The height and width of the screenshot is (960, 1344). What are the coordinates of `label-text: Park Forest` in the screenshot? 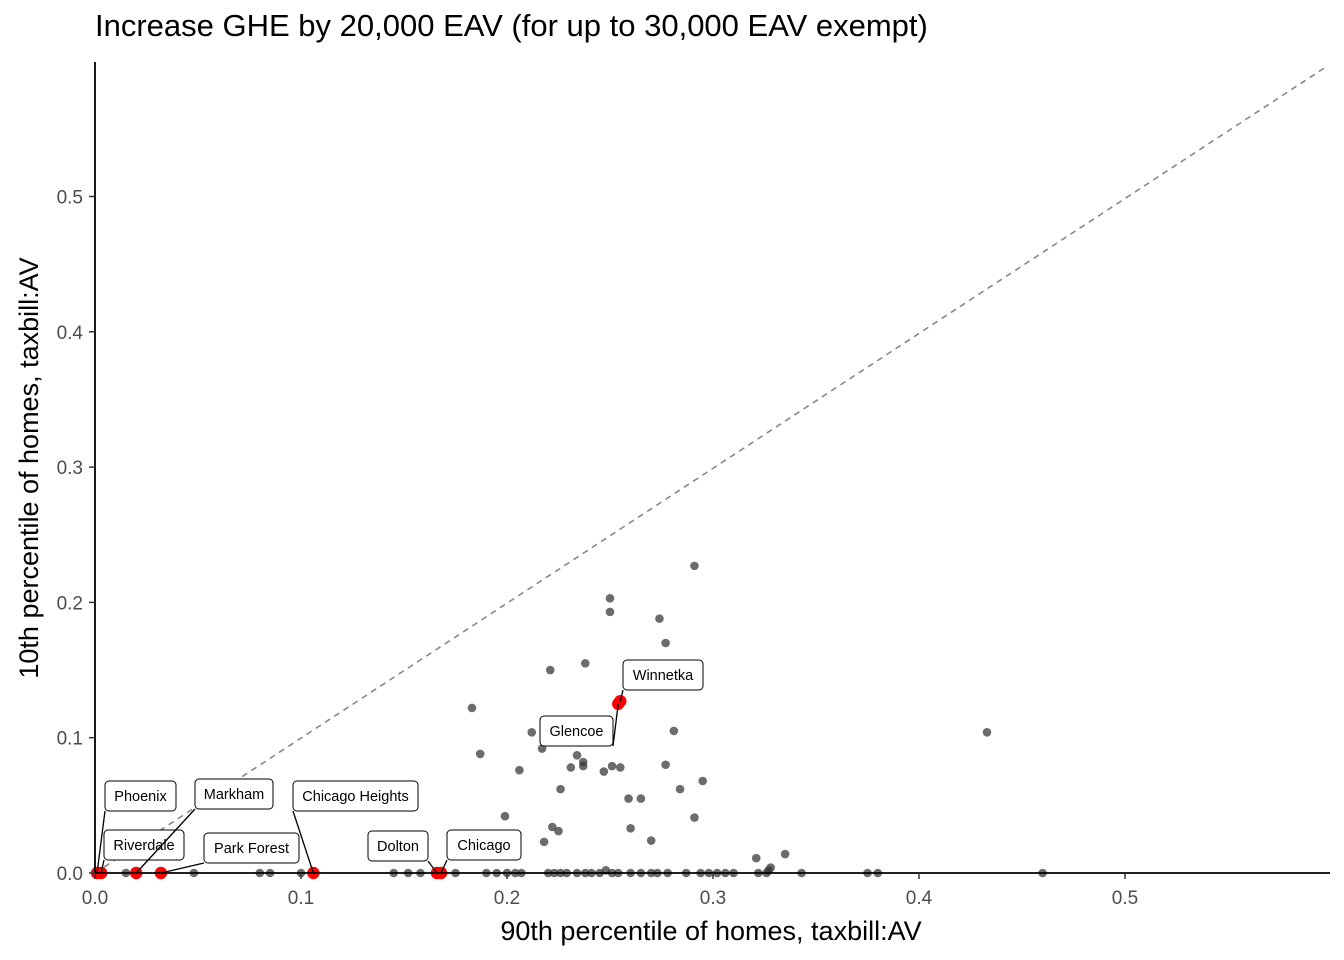 It's located at (251, 849).